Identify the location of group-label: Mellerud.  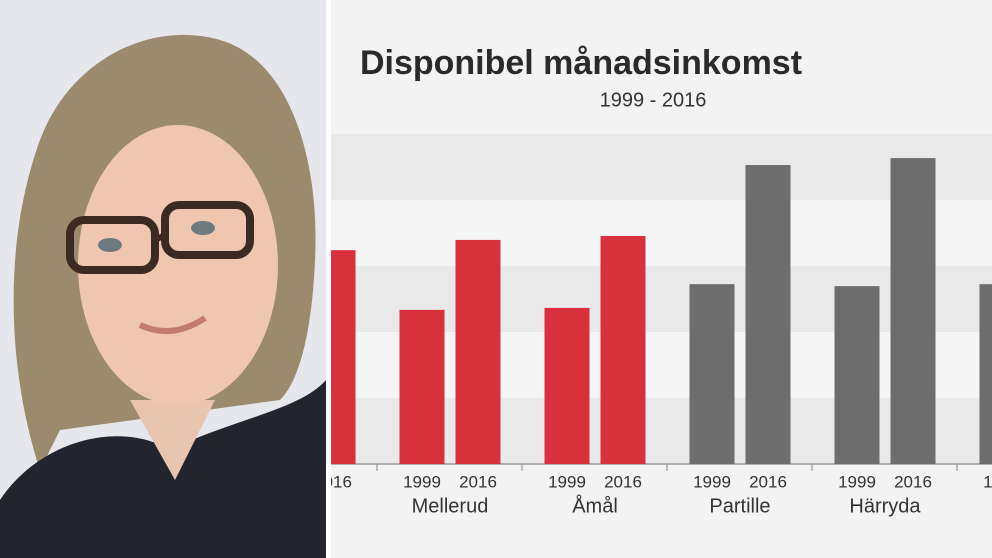
(450, 506).